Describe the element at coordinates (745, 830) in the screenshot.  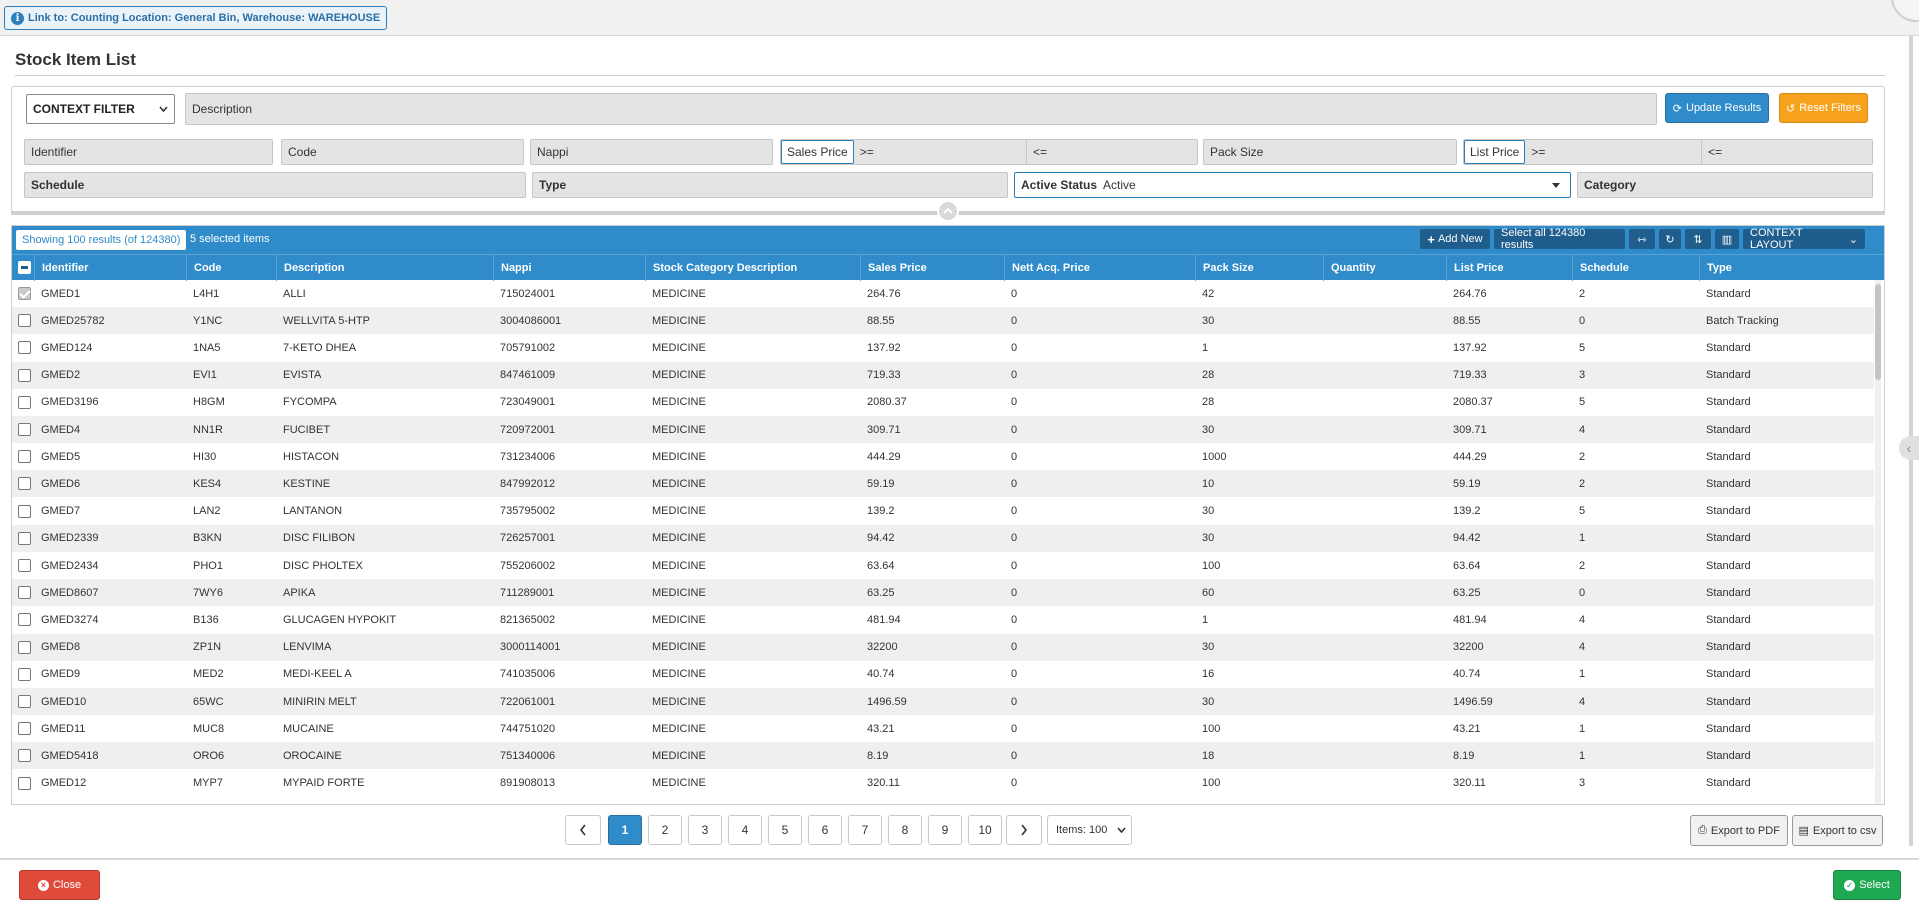
I see `page-button: 4` at that location.